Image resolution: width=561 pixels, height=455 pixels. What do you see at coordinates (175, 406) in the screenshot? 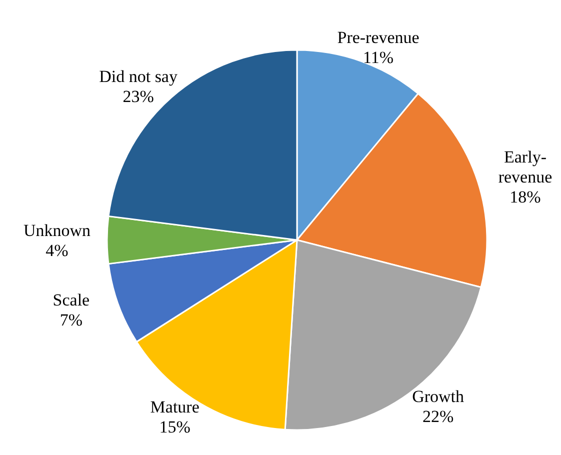
I see `slice-label: Mature` at bounding box center [175, 406].